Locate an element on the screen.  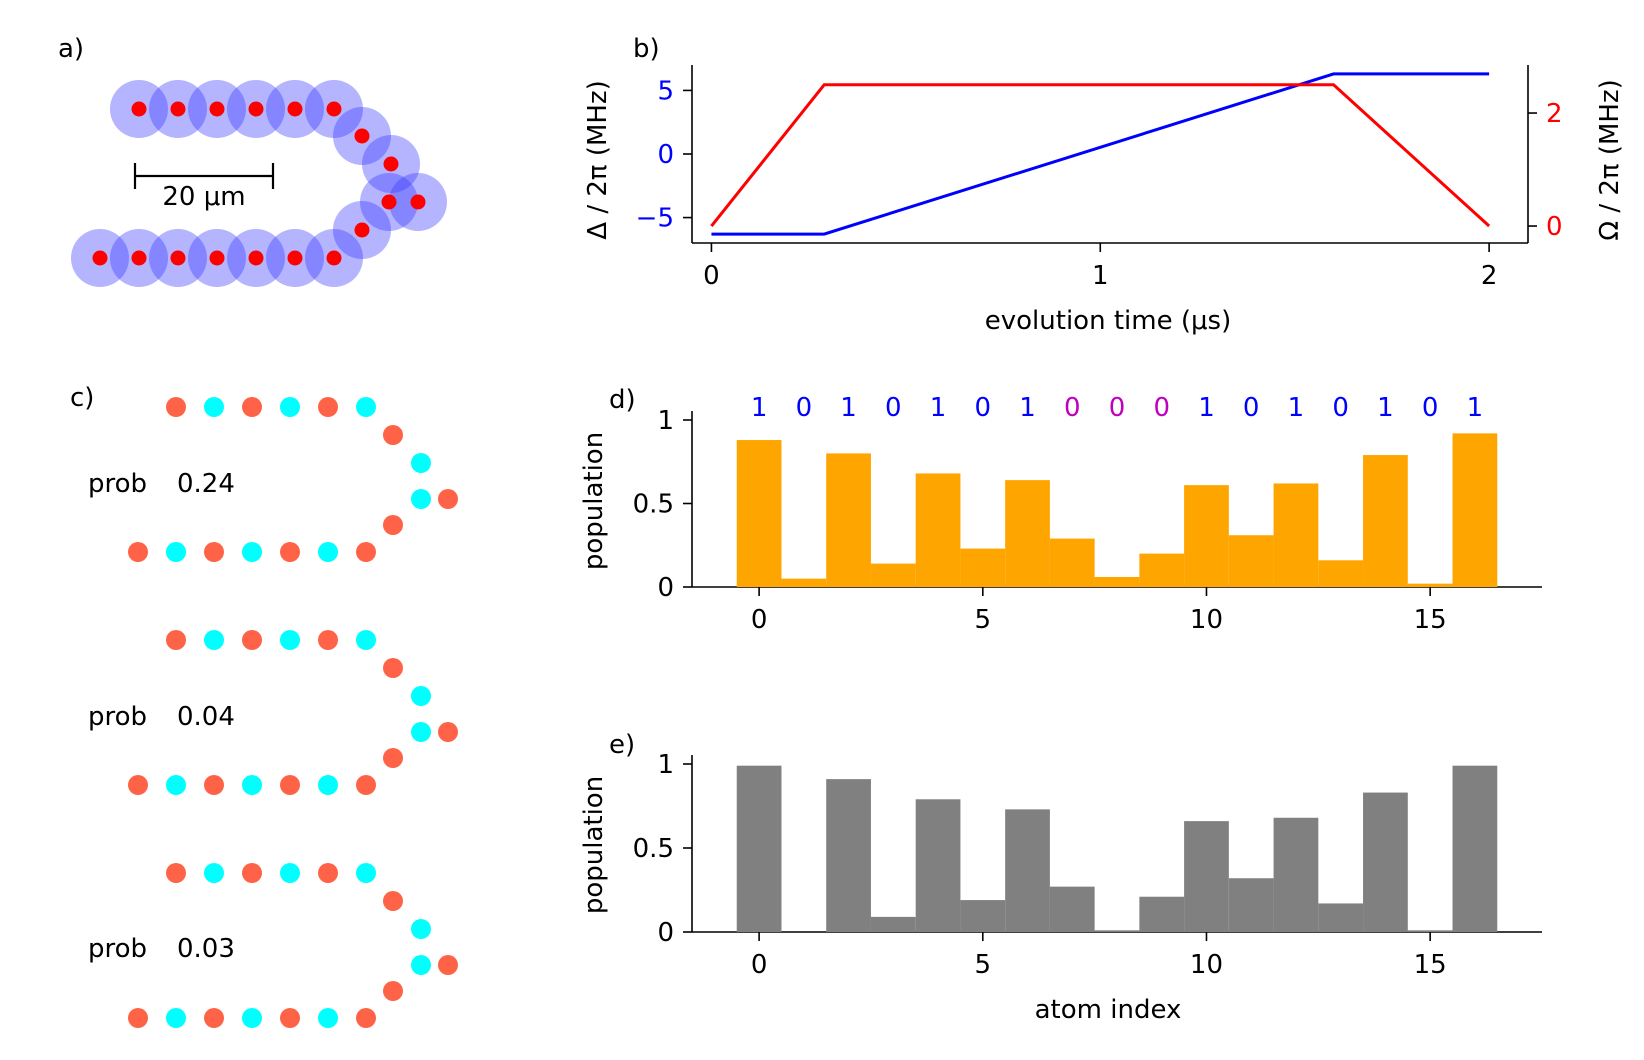
b-left-tick-label: 5 is located at coordinates (665, 91).